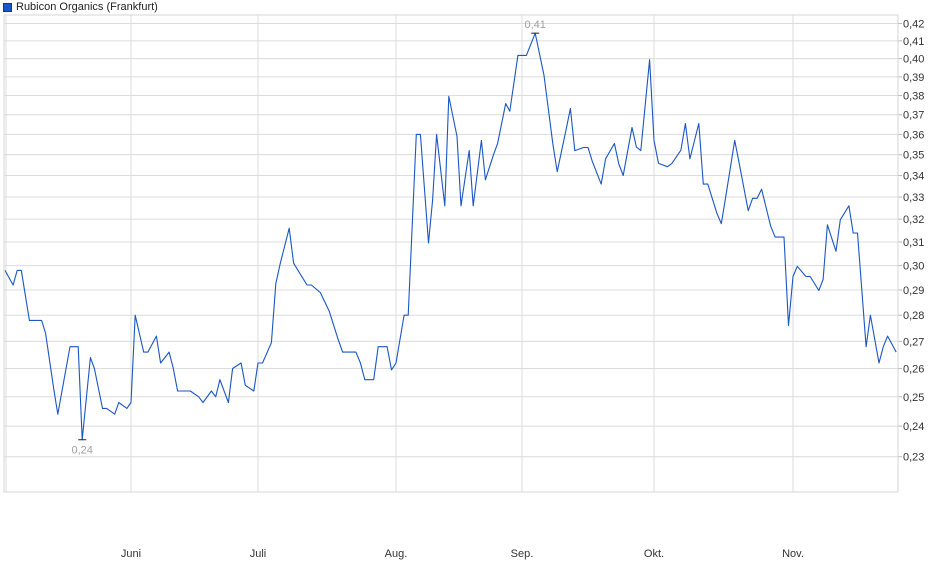  What do you see at coordinates (913, 97) in the screenshot?
I see `y-tick-label: 0,38` at bounding box center [913, 97].